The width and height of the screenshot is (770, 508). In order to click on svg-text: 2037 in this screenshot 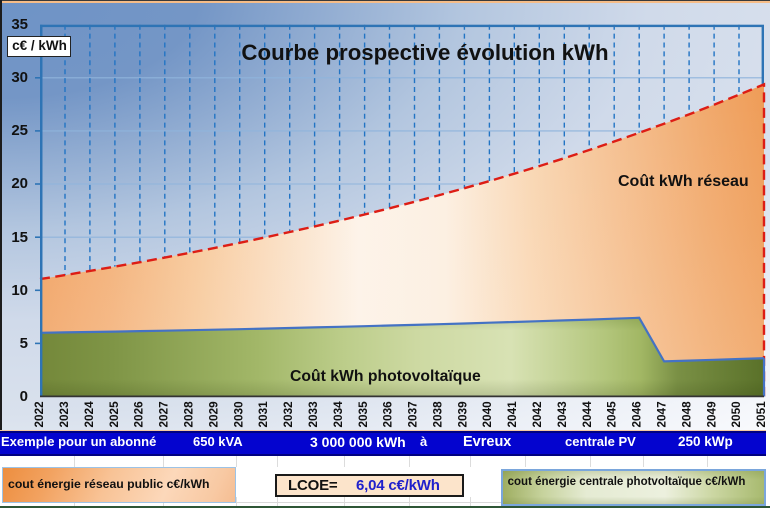, I will do `click(413, 414)`.